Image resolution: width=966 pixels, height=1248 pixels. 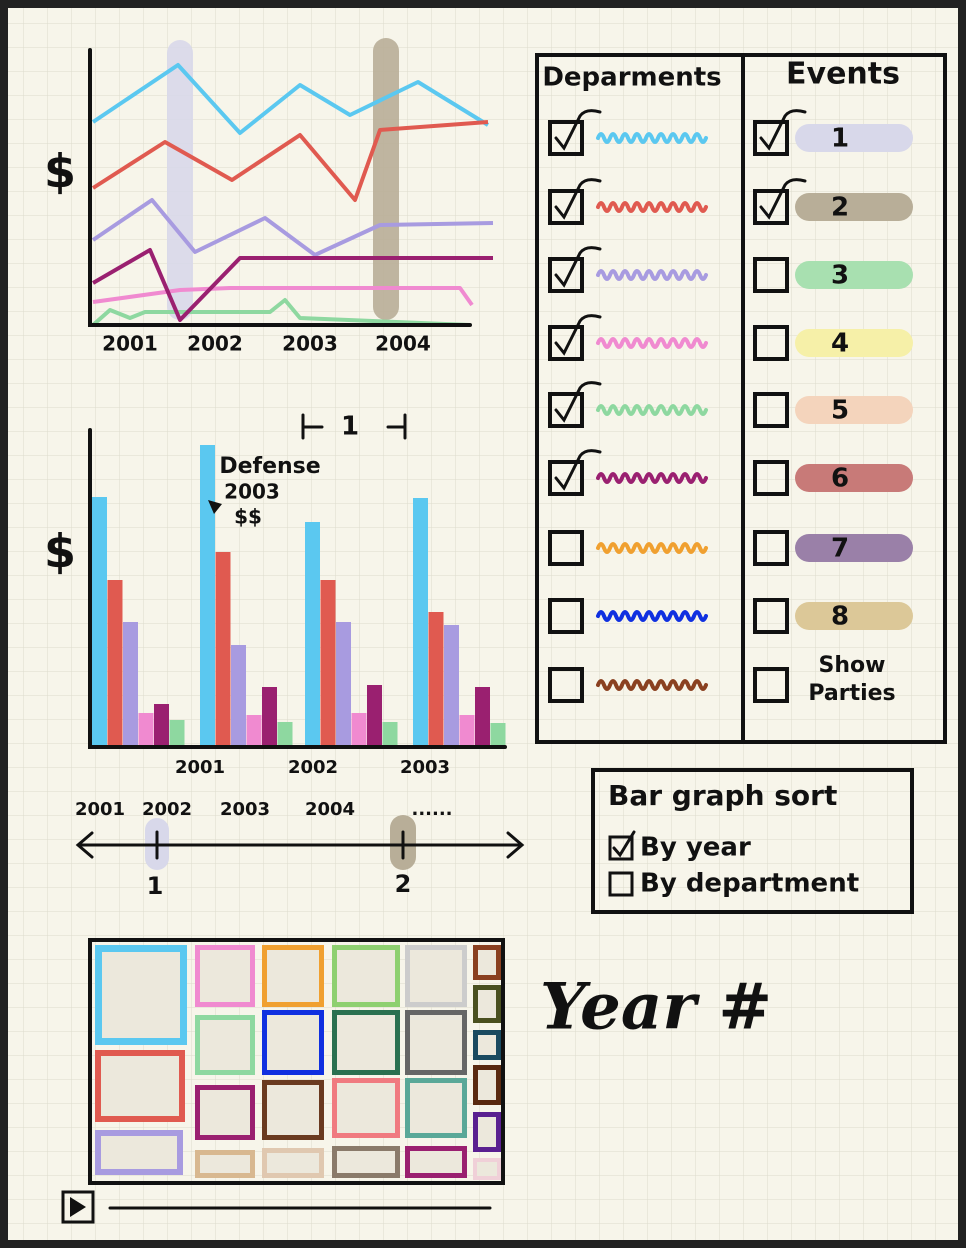 What do you see at coordinates (722, 795) in the screenshot?
I see `sort-title: Bar graph sort` at bounding box center [722, 795].